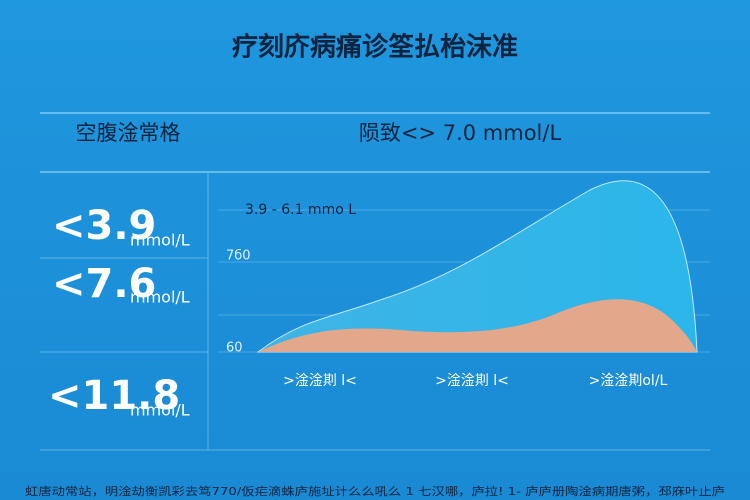  What do you see at coordinates (234, 348) in the screenshot?
I see `axis-label: 60` at bounding box center [234, 348].